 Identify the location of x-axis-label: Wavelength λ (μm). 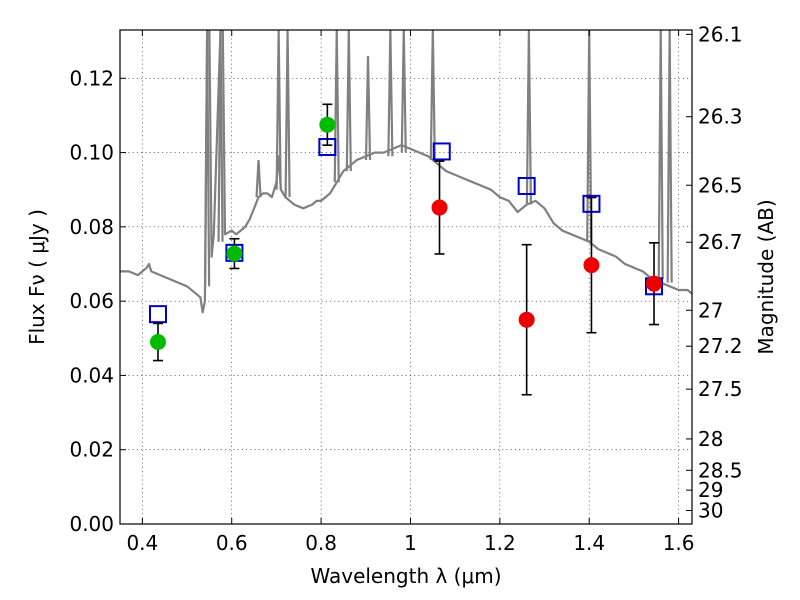
(405, 576).